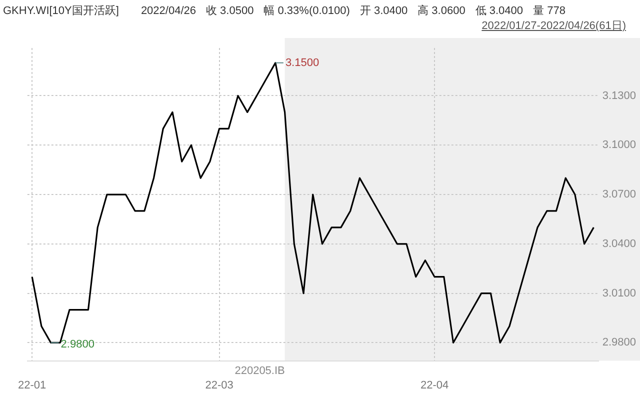 This screenshot has width=640, height=410. What do you see at coordinates (302, 62) in the screenshot?
I see `annotation: 3.1500` at bounding box center [302, 62].